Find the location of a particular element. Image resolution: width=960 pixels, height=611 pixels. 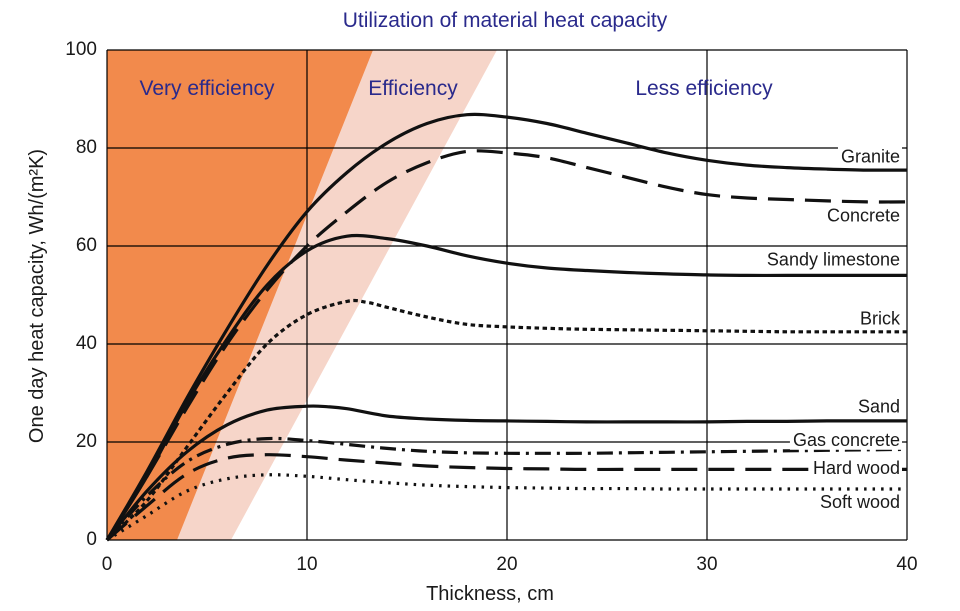

series-label-sand: Sand is located at coordinates (879, 406).